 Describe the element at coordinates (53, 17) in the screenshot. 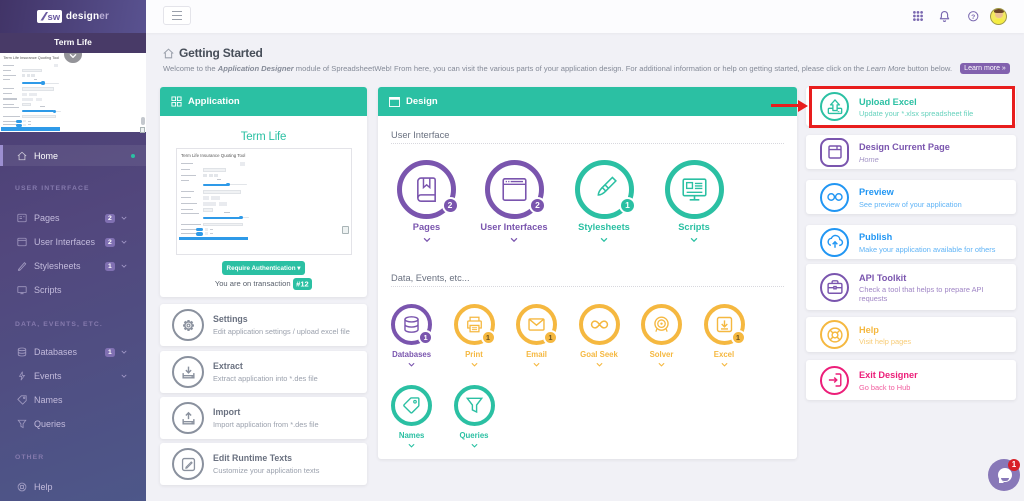

I see `svg-text: sw` at that location.